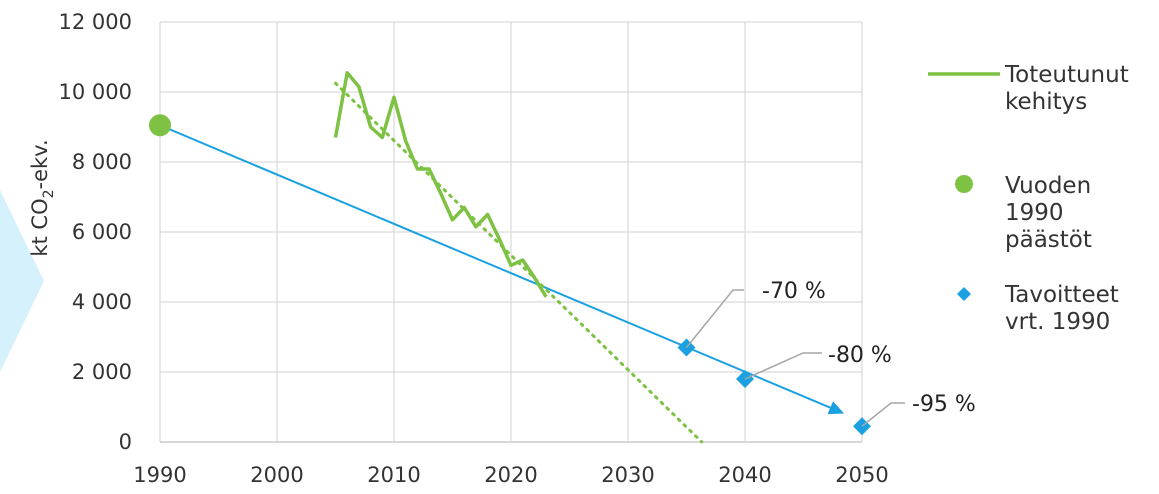 This screenshot has height=494, width=1159. What do you see at coordinates (102, 232) in the screenshot?
I see `y-tick-label: 6 000` at bounding box center [102, 232].